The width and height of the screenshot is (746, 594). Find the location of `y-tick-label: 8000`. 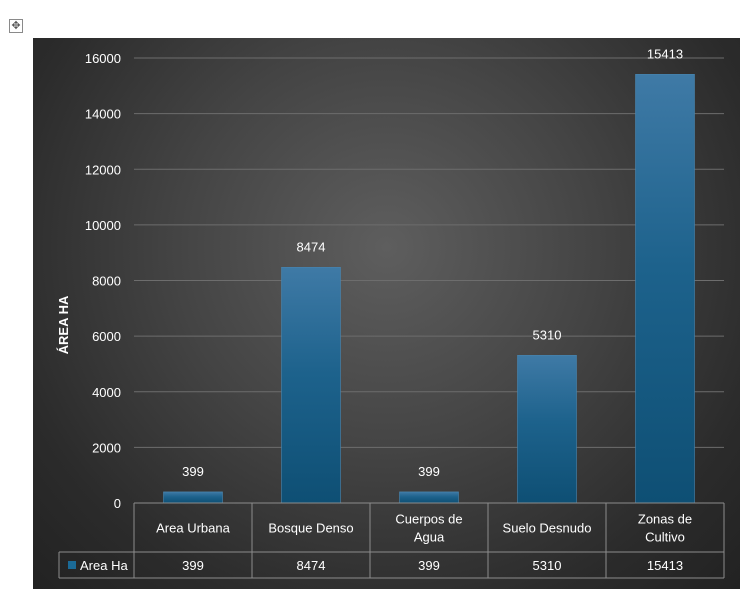

y-tick-label: 8000 is located at coordinates (106, 281).